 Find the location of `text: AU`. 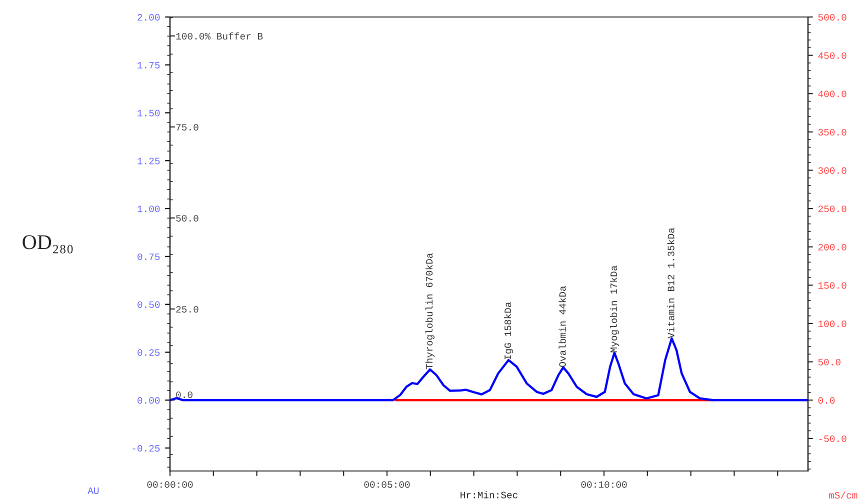

text: AU is located at coordinates (93, 491).